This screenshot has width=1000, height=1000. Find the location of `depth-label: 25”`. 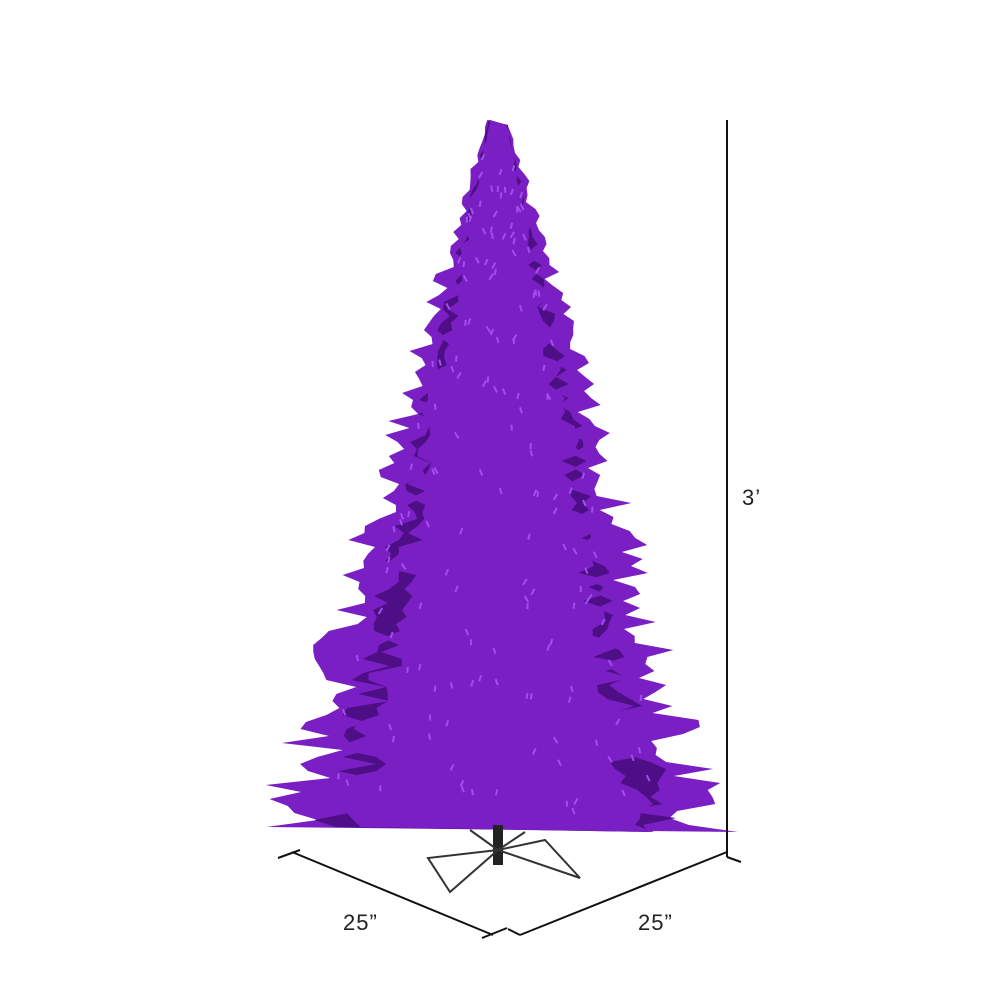

depth-label: 25” is located at coordinates (655, 922).